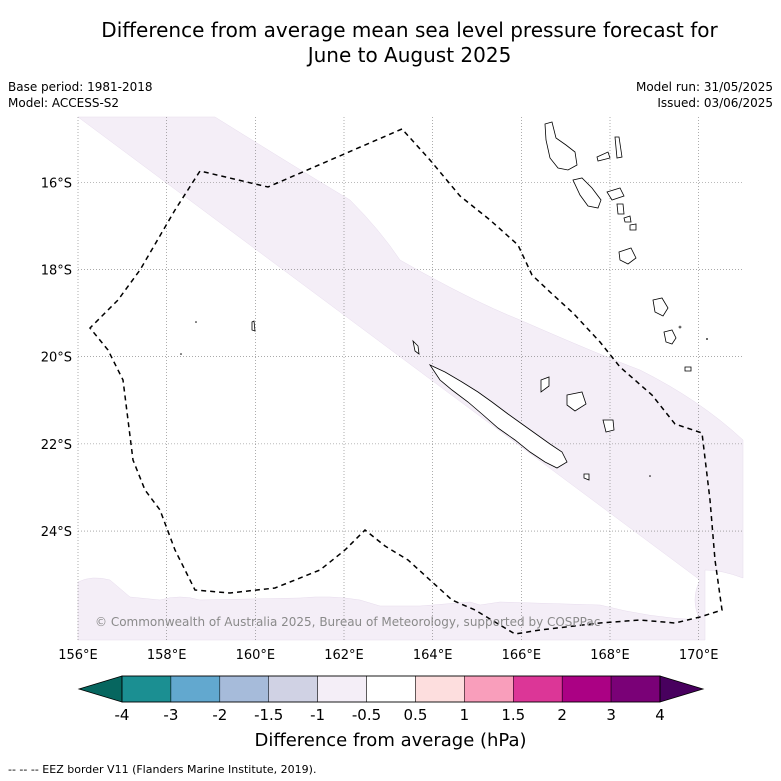 The height and width of the screenshot is (781, 781). I want to click on vanuatu-aneityum, so click(688, 369).